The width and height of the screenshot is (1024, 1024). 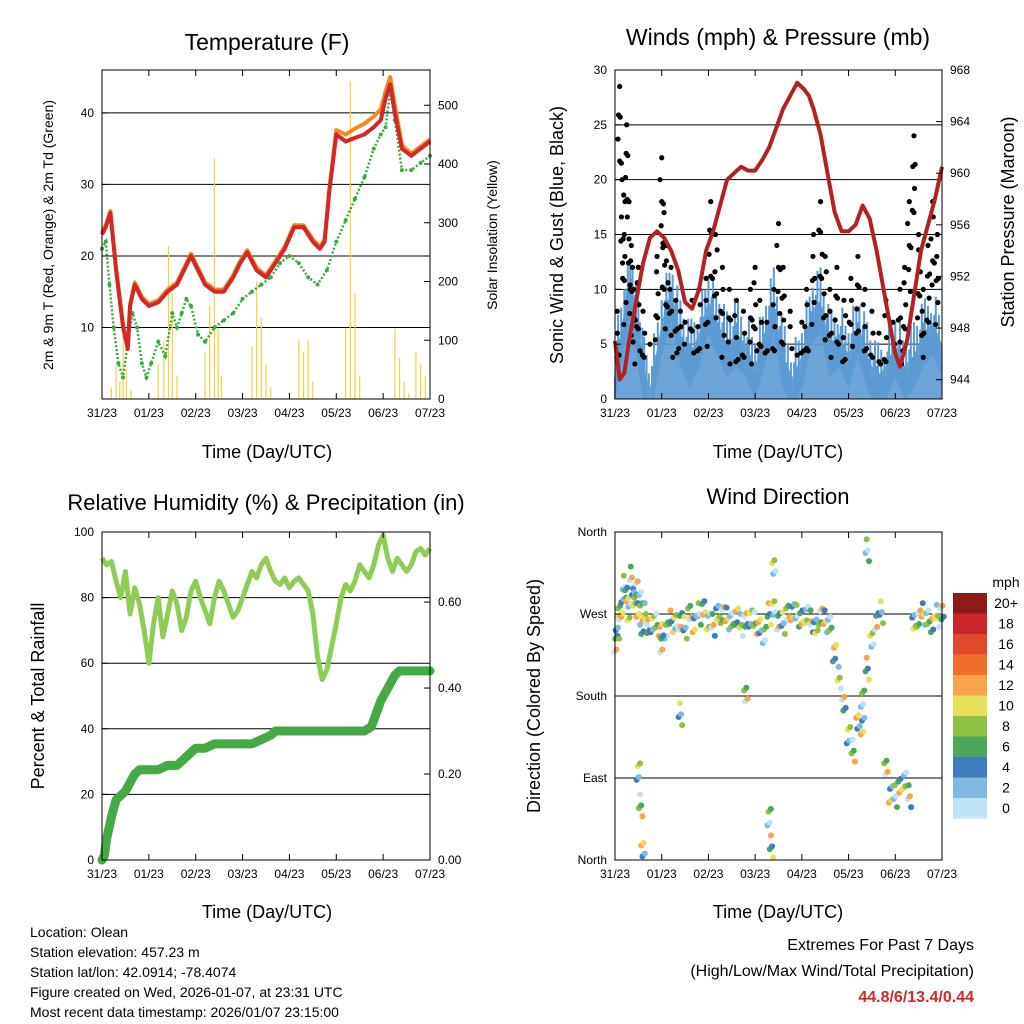 I want to click on winds-x-ticks: 31/23 01/23 02/23 03/23 04/23 05/23 06/23 07/23, so click(x=778, y=245).